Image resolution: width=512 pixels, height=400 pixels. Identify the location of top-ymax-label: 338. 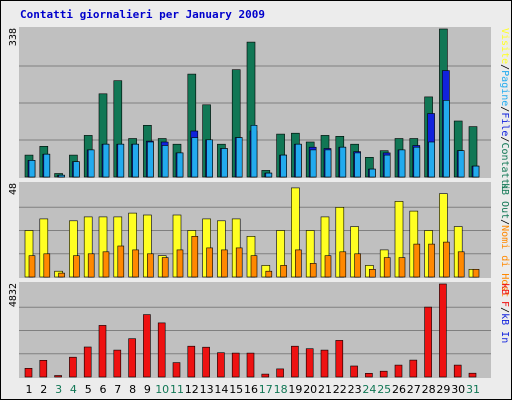
(13, 37).